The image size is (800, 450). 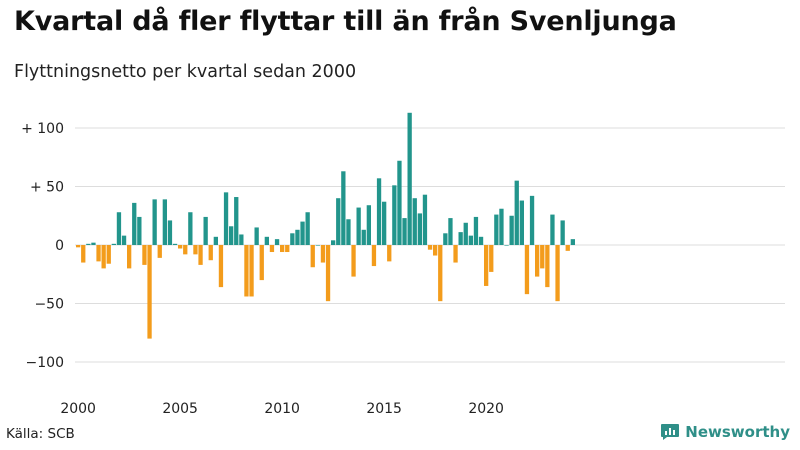 I want to click on x-tick-label: 2010, so click(x=282, y=409).